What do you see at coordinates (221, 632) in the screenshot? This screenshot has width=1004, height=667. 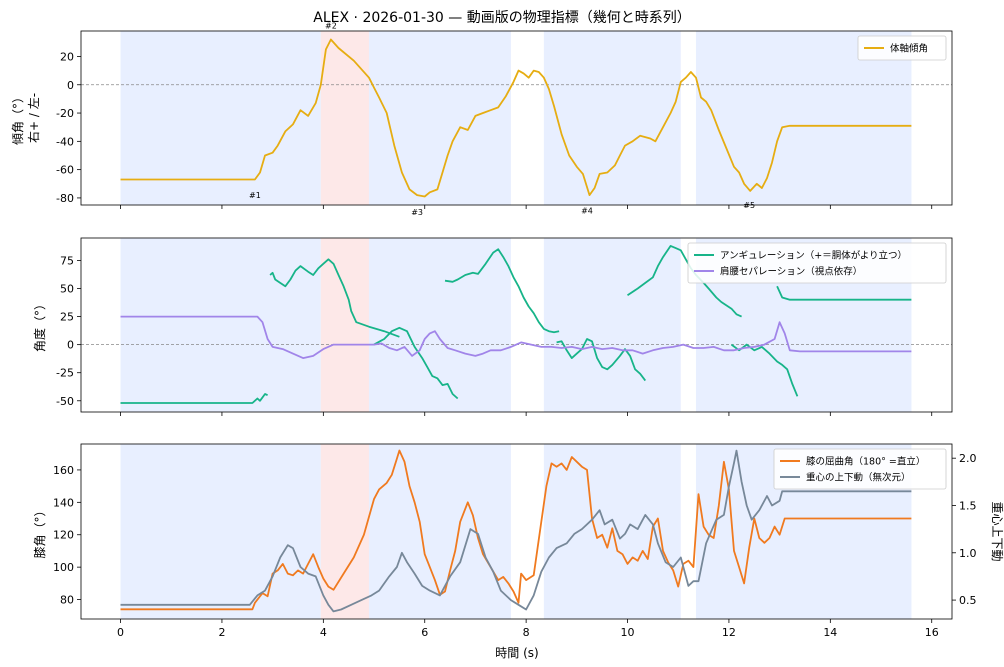 I see `x-tick-label: 2` at bounding box center [221, 632].